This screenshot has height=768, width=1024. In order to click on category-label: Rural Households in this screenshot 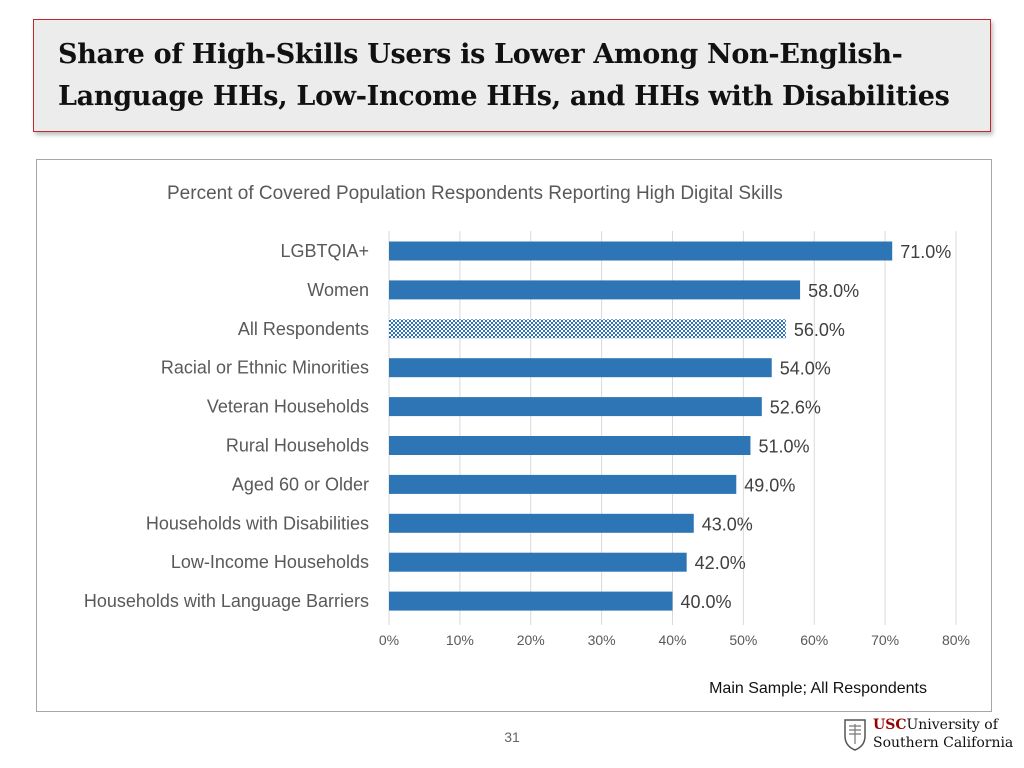, I will do `click(297, 446)`.